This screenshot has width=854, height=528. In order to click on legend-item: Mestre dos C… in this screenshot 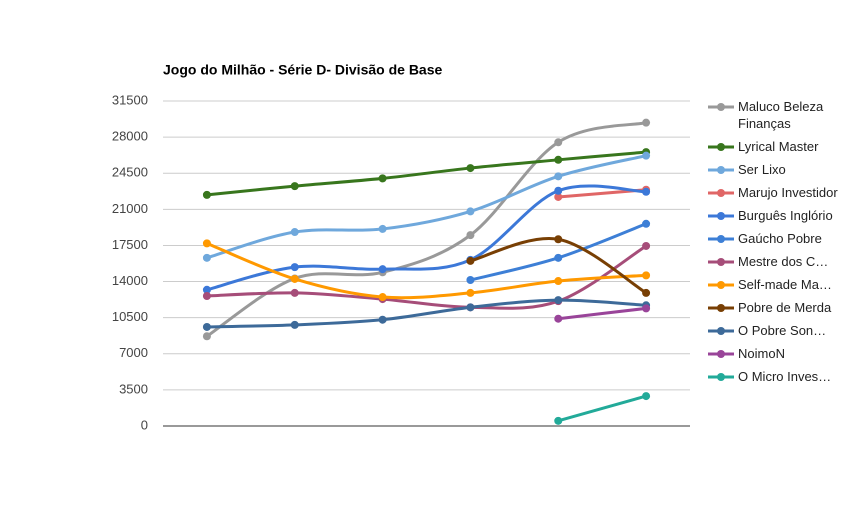, I will do `click(775, 261)`.